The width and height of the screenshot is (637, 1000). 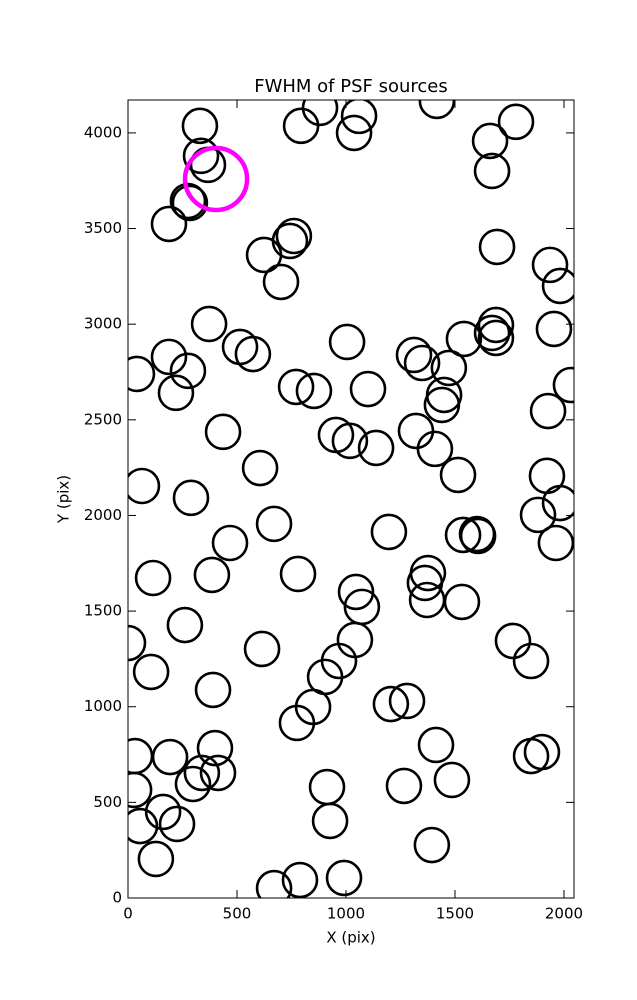 What do you see at coordinates (103, 419) in the screenshot?
I see `y-tick-label: 2500` at bounding box center [103, 419].